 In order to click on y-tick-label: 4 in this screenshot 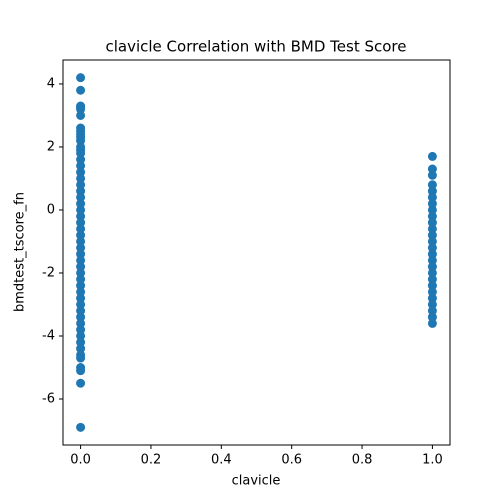, I will do `click(51, 83)`.